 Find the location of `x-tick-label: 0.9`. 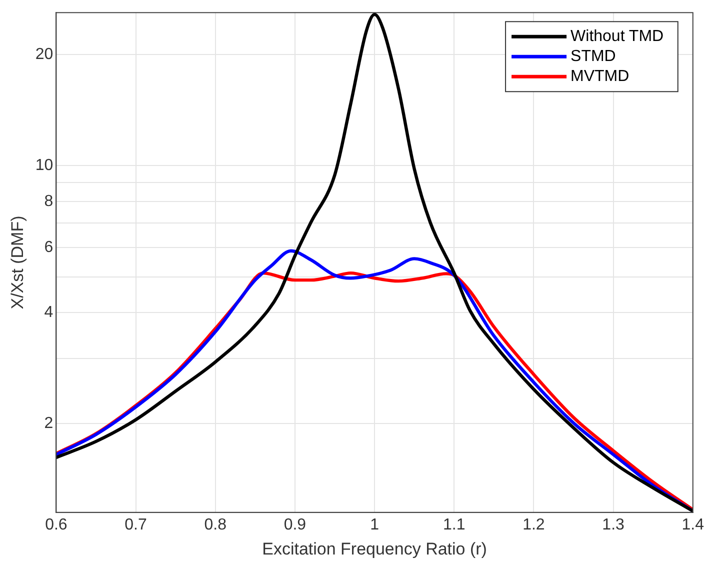

x-tick-label: 0.9 is located at coordinates (295, 525).